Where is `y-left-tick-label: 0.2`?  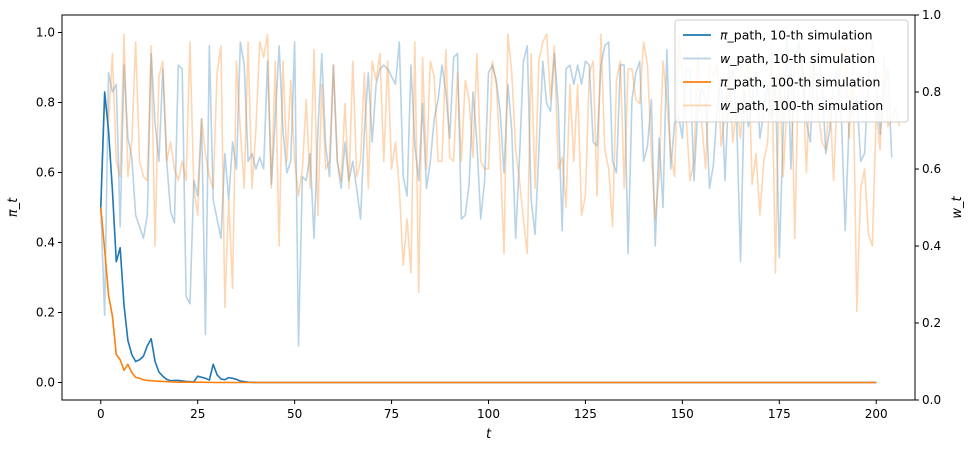 y-left-tick-label: 0.2 is located at coordinates (45, 313).